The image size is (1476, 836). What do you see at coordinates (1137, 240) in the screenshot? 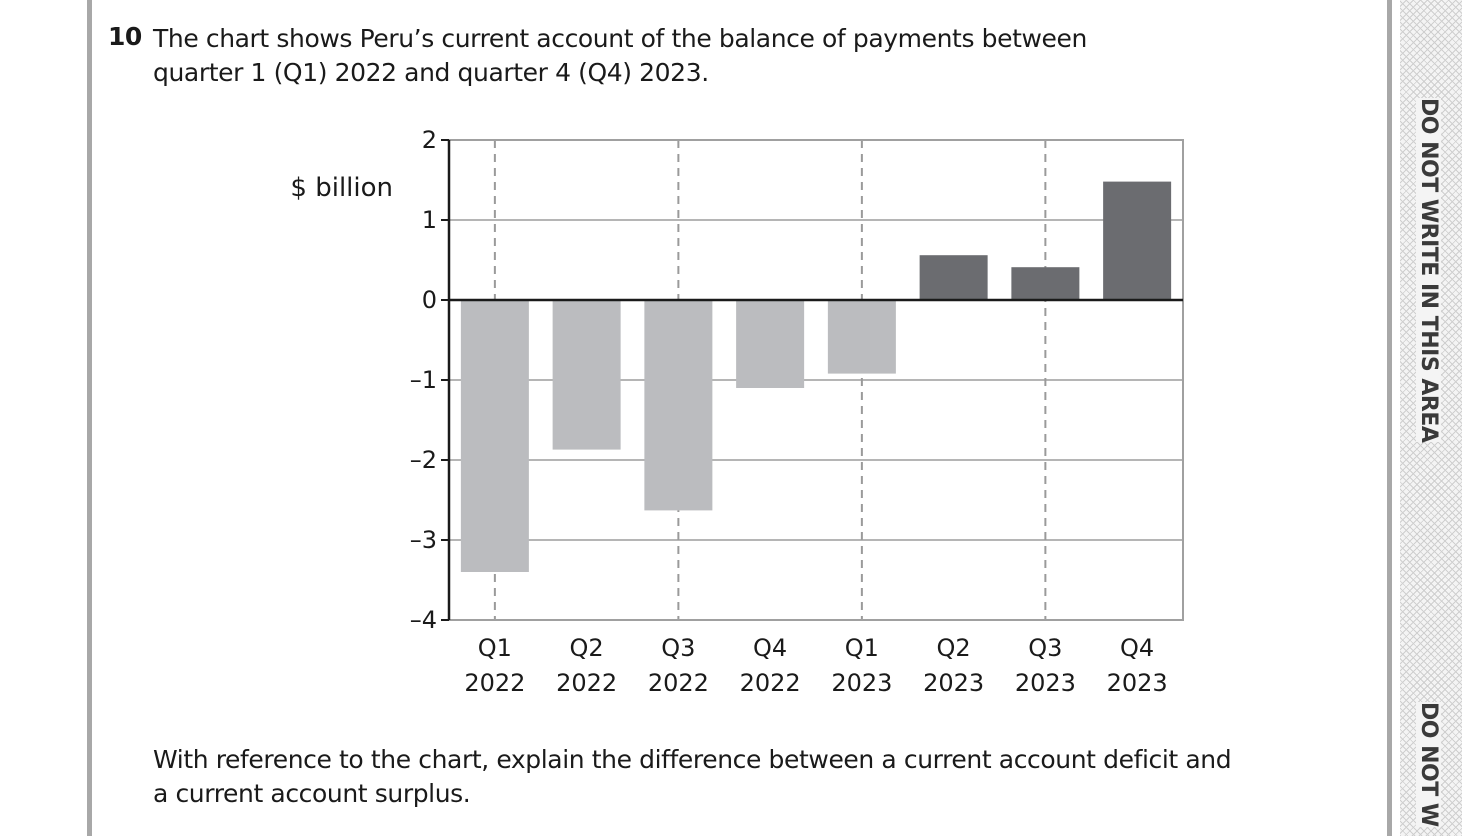
I see `bar-q4-2023` at bounding box center [1137, 240].